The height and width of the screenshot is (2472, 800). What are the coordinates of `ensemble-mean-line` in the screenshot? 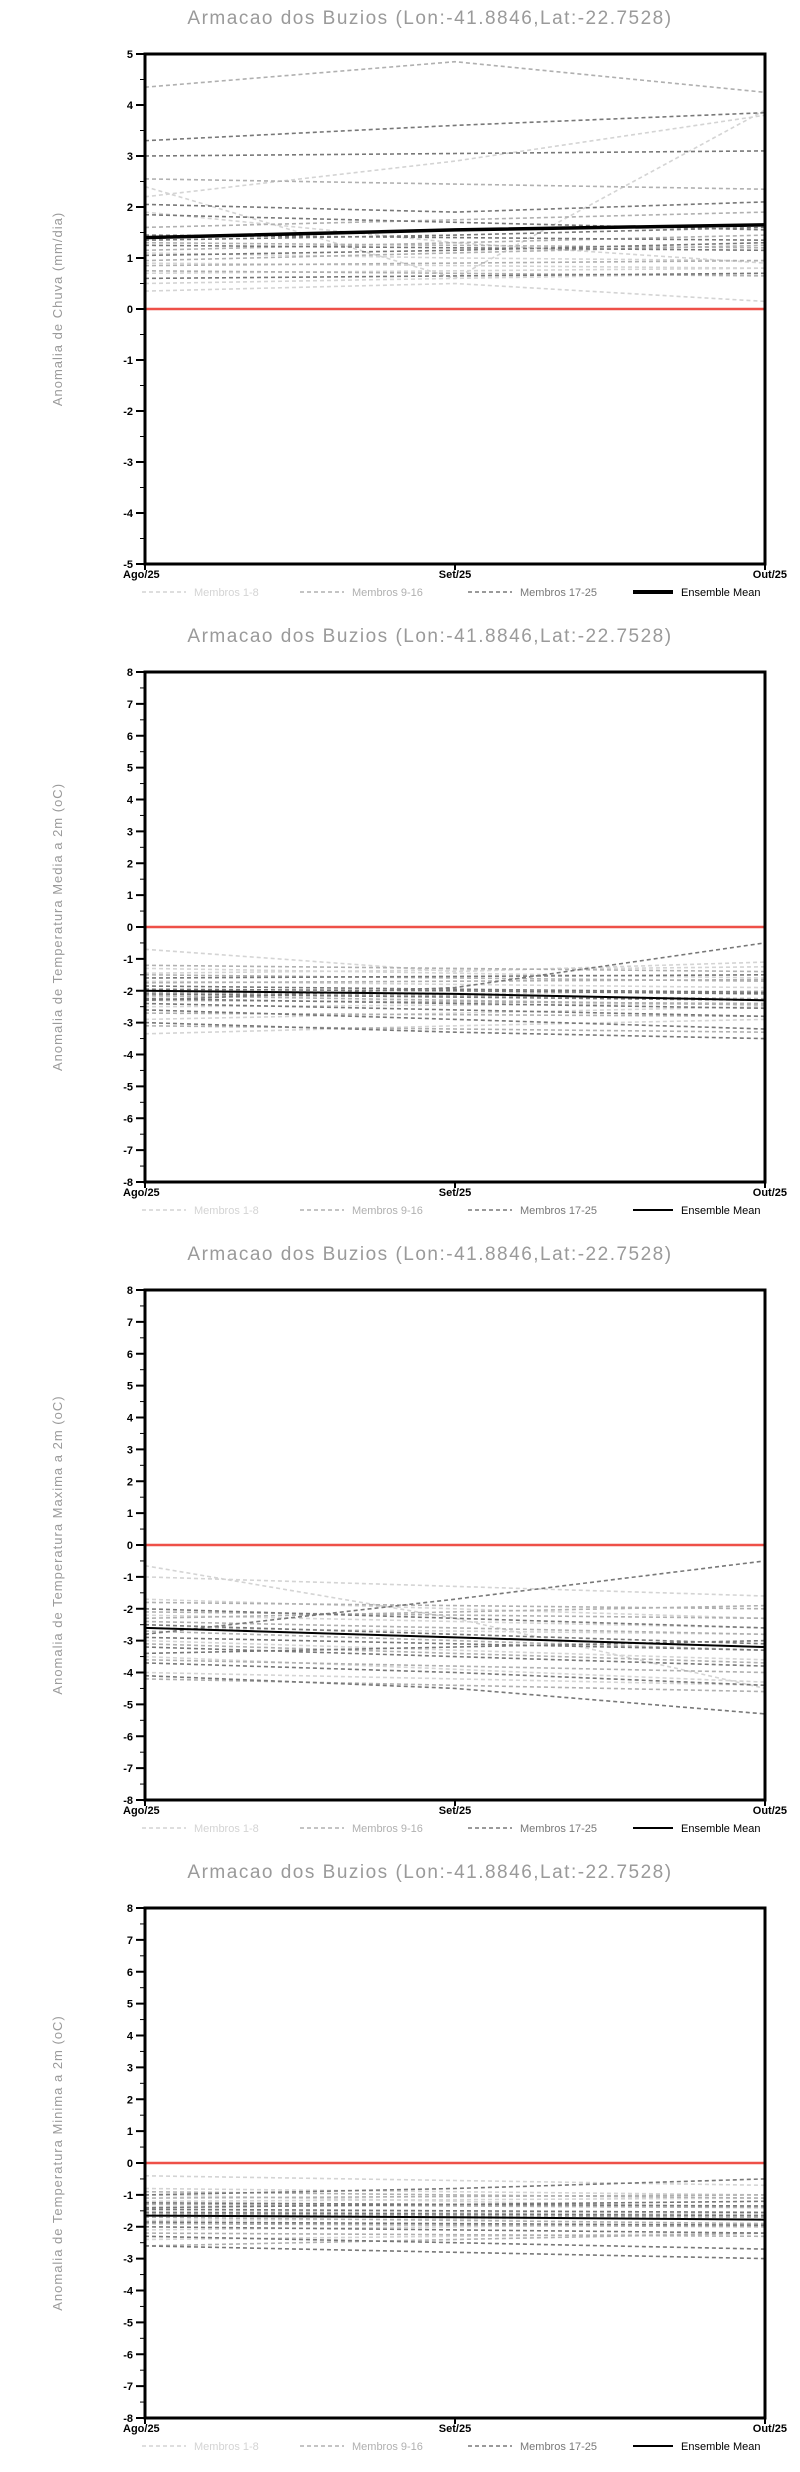 It's located at (455, 2217).